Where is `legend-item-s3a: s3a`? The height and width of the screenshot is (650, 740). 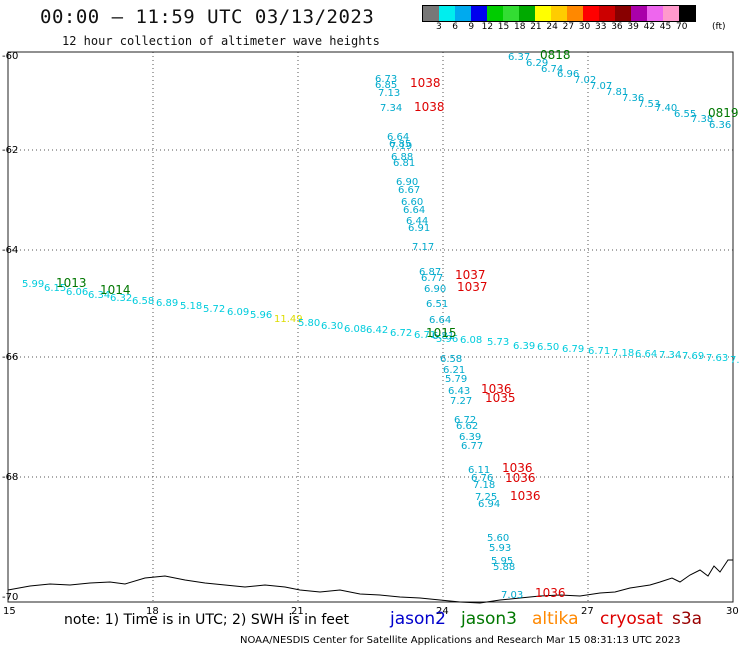
legend-item-s3a: s3a is located at coordinates (687, 619).